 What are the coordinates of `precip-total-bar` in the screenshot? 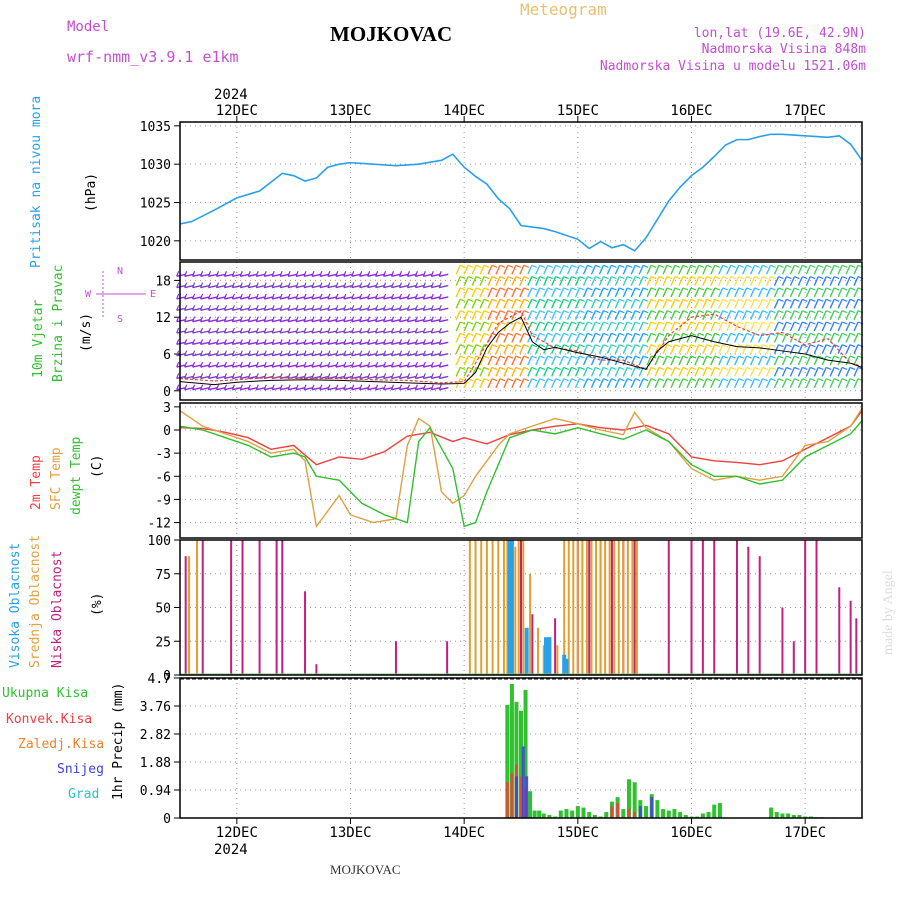 It's located at (799, 816).